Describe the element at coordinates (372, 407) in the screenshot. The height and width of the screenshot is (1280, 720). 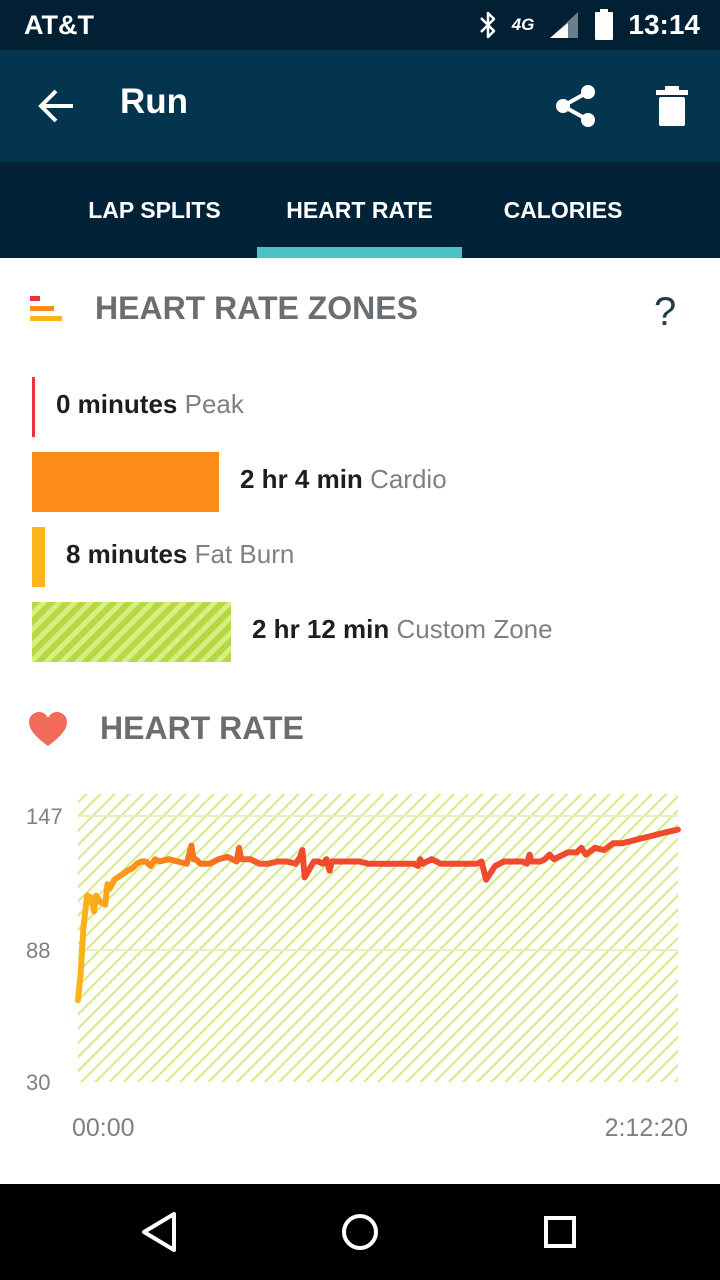
I see `zone-row-peak: 0 minutes Peak` at that location.